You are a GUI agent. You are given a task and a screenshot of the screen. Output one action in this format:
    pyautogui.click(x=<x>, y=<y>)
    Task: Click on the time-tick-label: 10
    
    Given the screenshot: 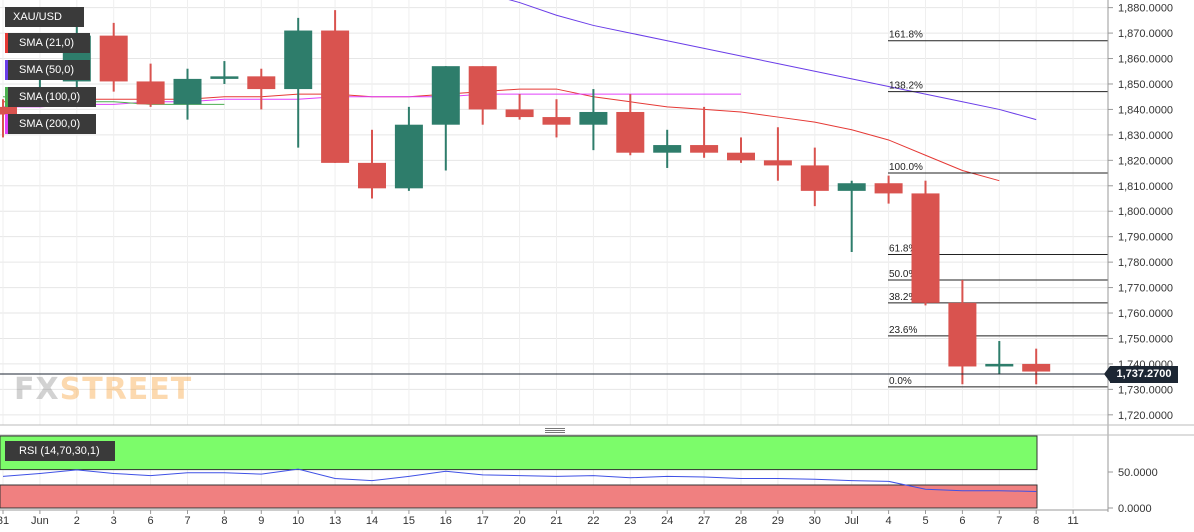 What is the action you would take?
    pyautogui.click(x=298, y=521)
    